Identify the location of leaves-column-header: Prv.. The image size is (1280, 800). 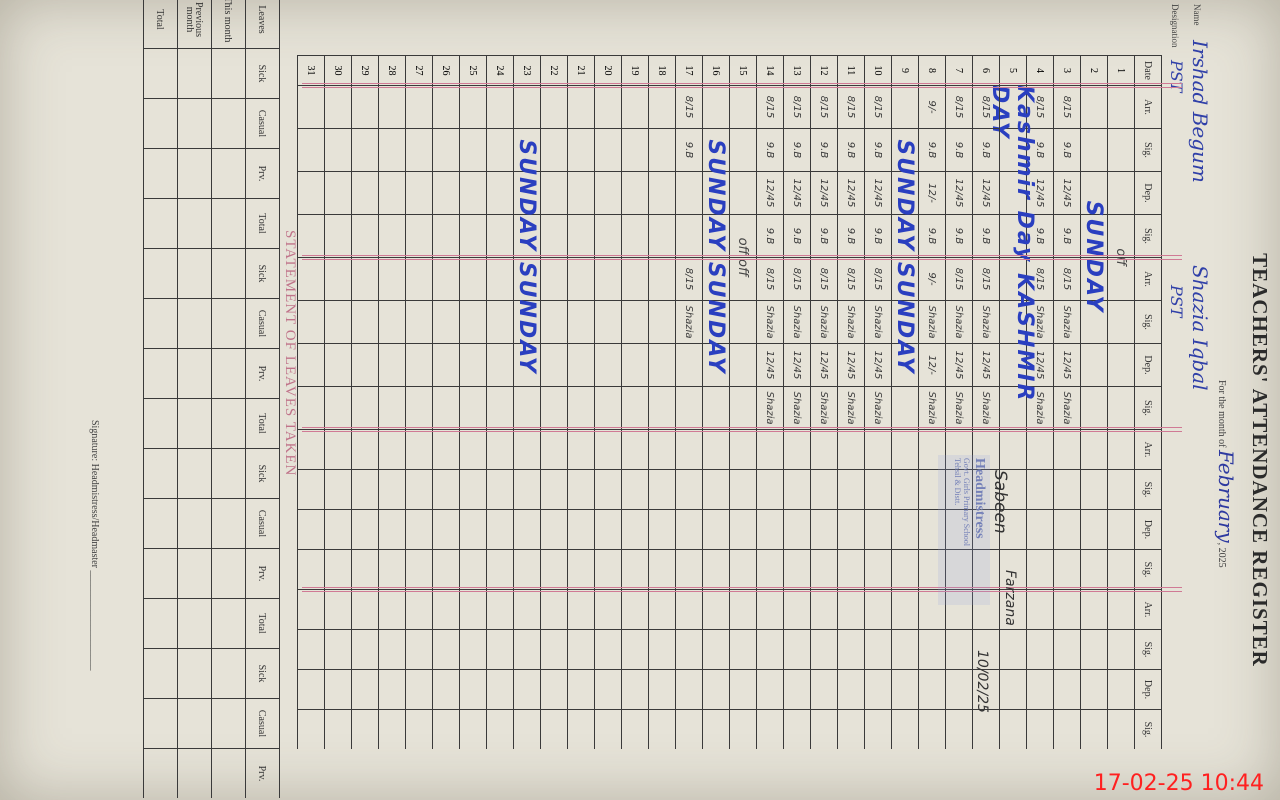
(262, 373).